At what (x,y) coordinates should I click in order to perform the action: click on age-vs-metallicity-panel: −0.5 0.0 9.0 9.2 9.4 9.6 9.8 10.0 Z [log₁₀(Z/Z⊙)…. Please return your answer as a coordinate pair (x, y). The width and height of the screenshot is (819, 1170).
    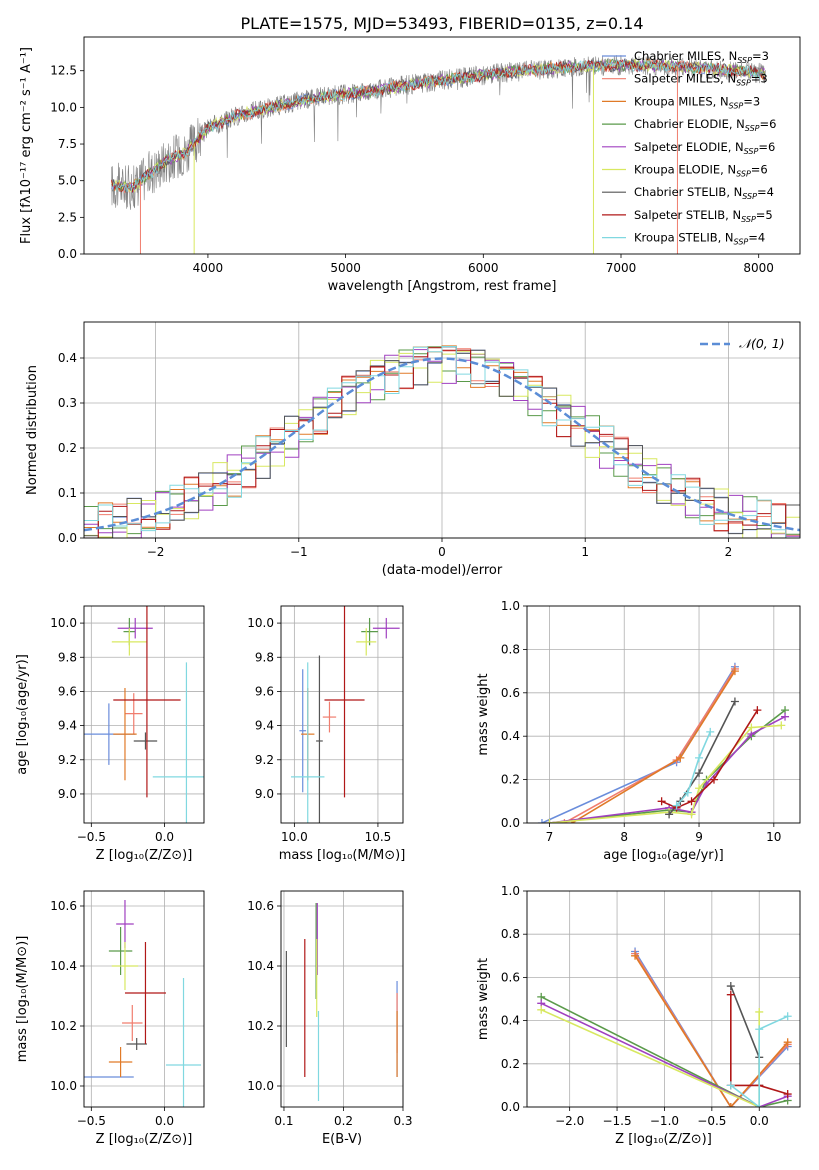
    Looking at the image, I should click on (110, 734).